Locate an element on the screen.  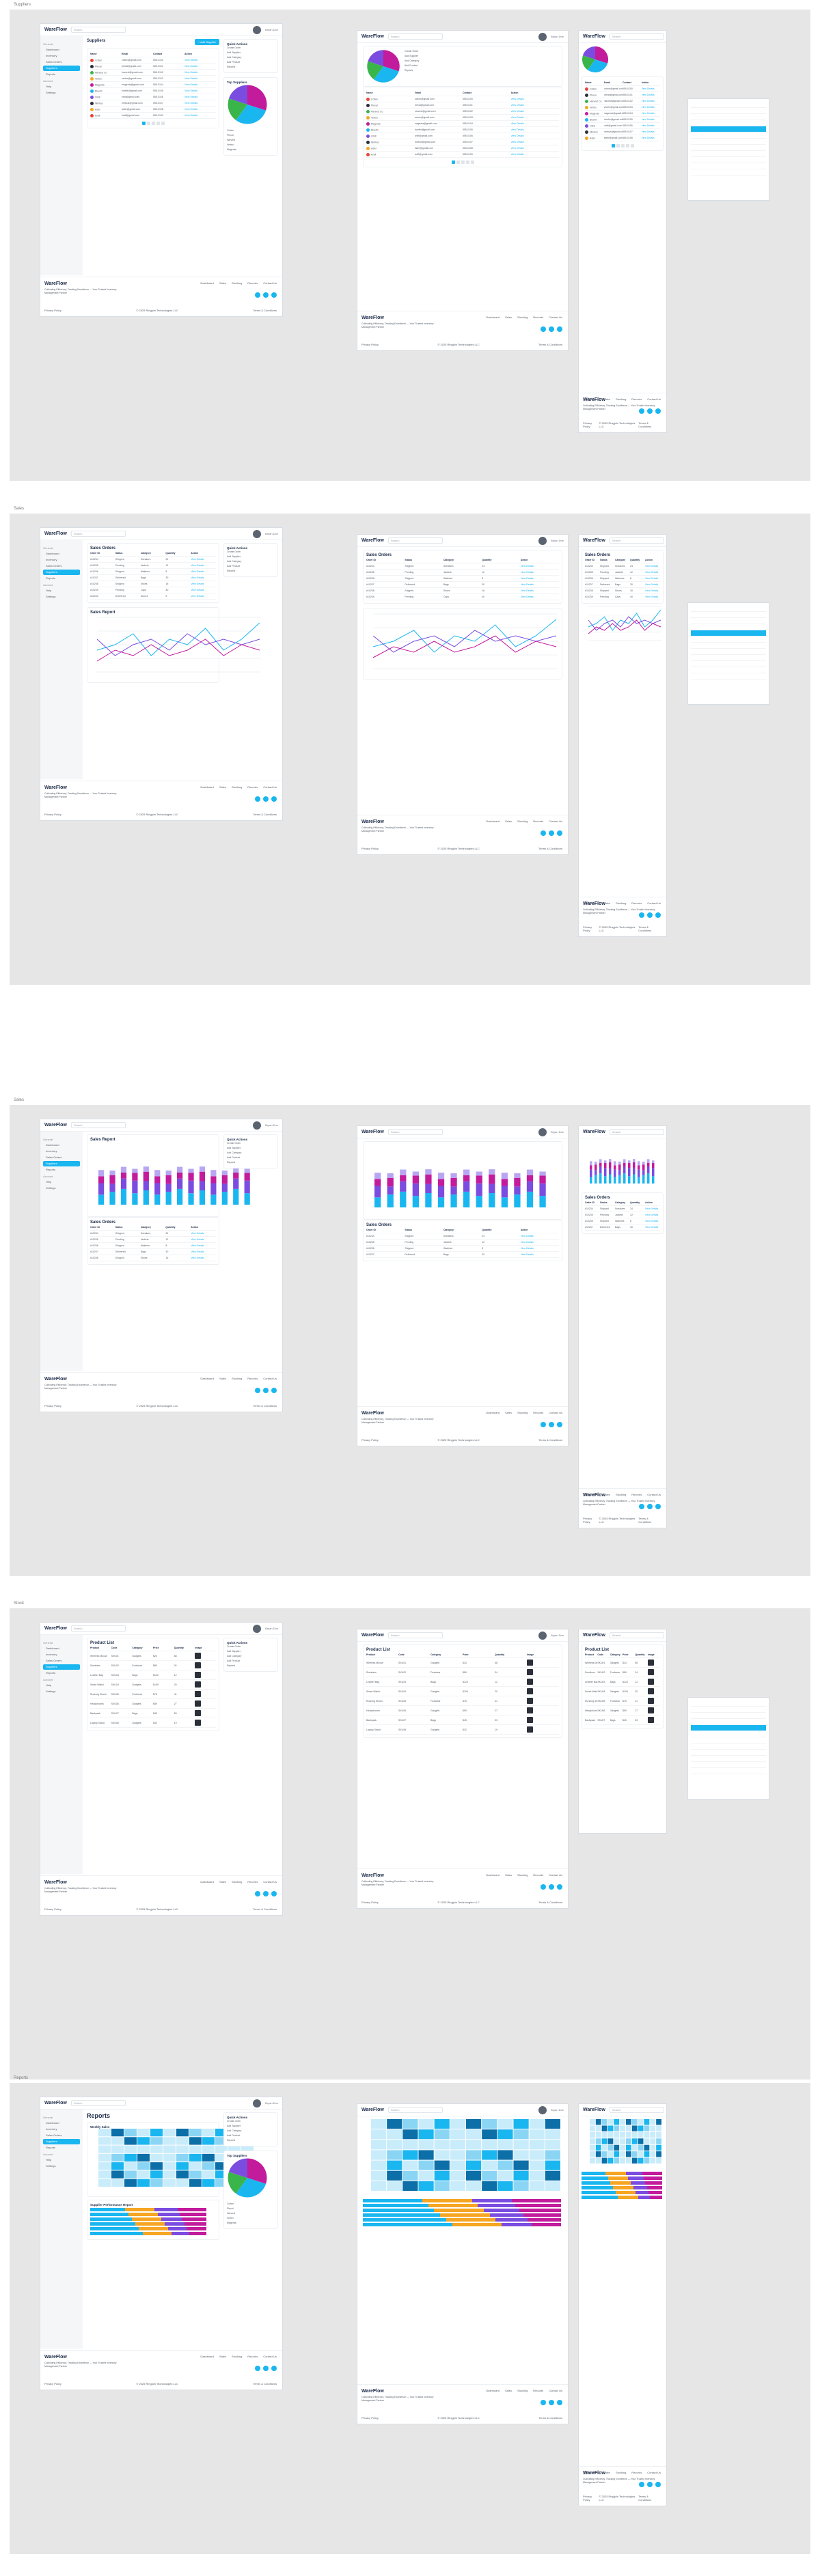
sidebar-item-settings: Settings is located at coordinates (51, 1692).